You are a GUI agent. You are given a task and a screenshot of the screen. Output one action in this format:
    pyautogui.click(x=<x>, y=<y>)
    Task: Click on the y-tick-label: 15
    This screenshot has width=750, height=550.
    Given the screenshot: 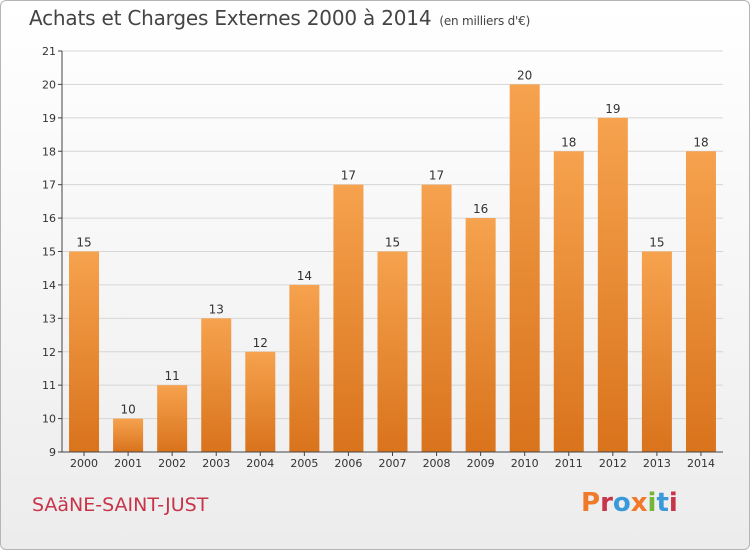 What is the action you would take?
    pyautogui.click(x=49, y=252)
    